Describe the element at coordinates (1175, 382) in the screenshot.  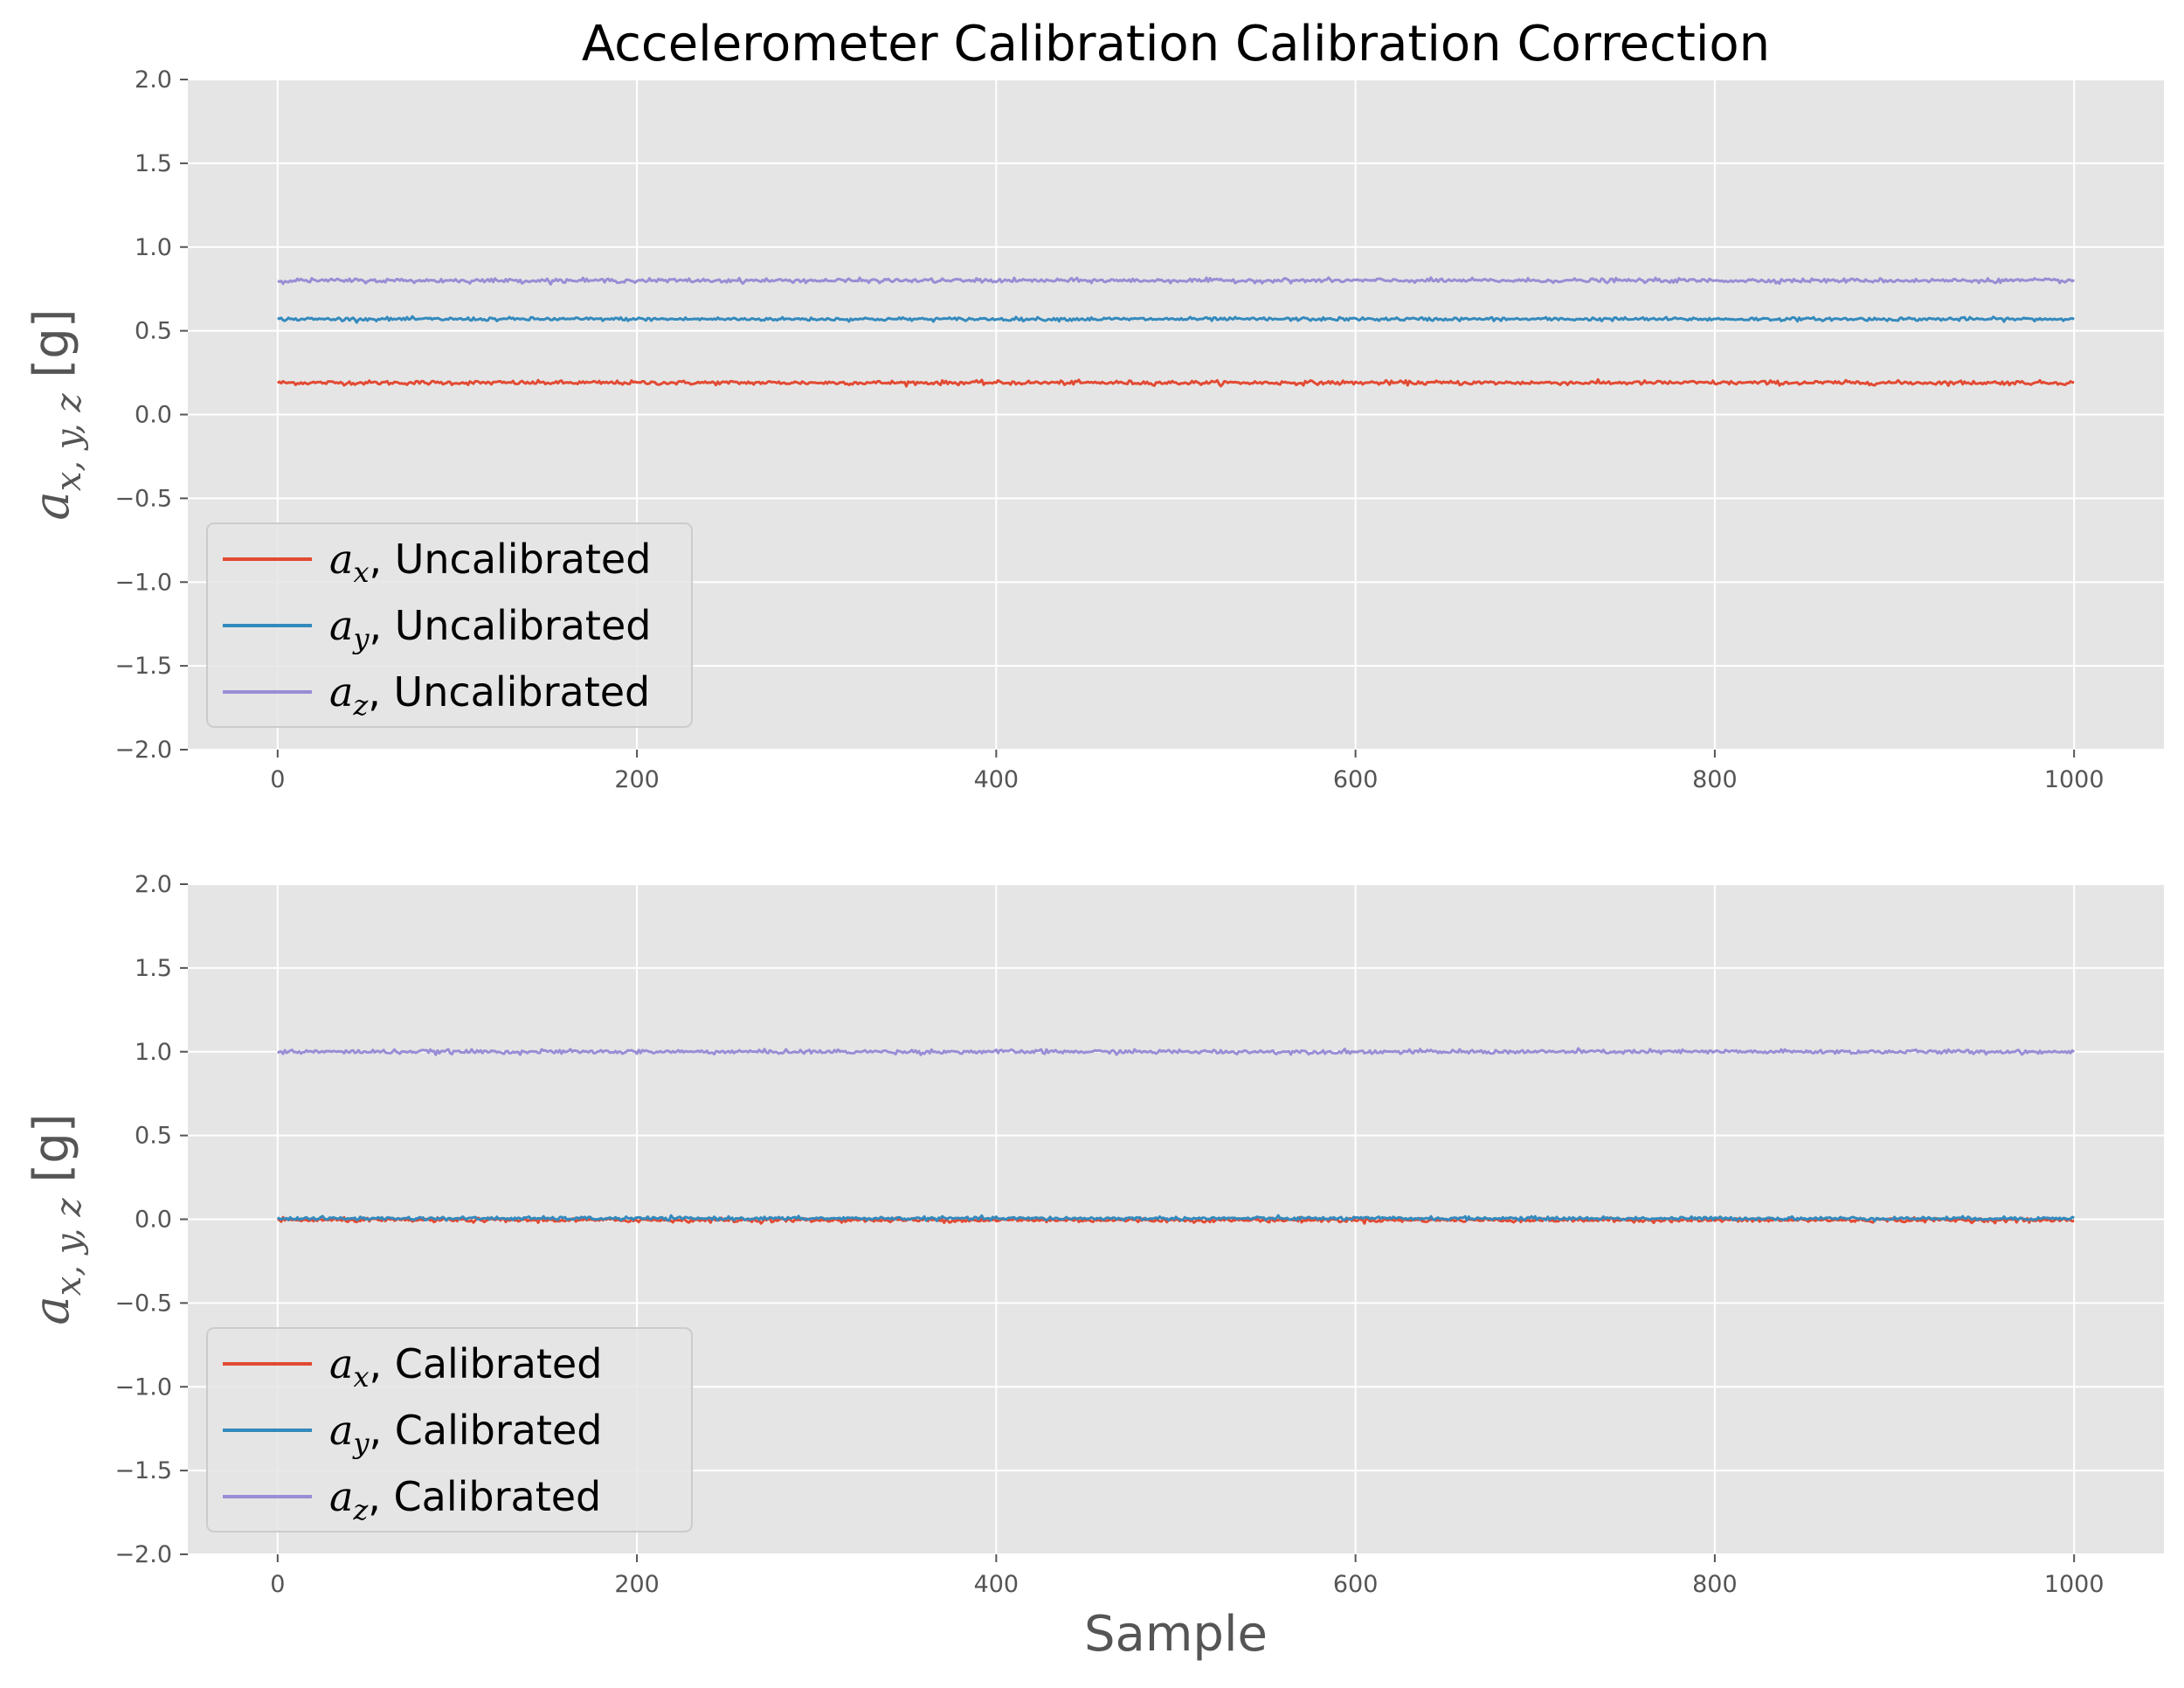
I see `series-line-x-uncalibrated` at that location.